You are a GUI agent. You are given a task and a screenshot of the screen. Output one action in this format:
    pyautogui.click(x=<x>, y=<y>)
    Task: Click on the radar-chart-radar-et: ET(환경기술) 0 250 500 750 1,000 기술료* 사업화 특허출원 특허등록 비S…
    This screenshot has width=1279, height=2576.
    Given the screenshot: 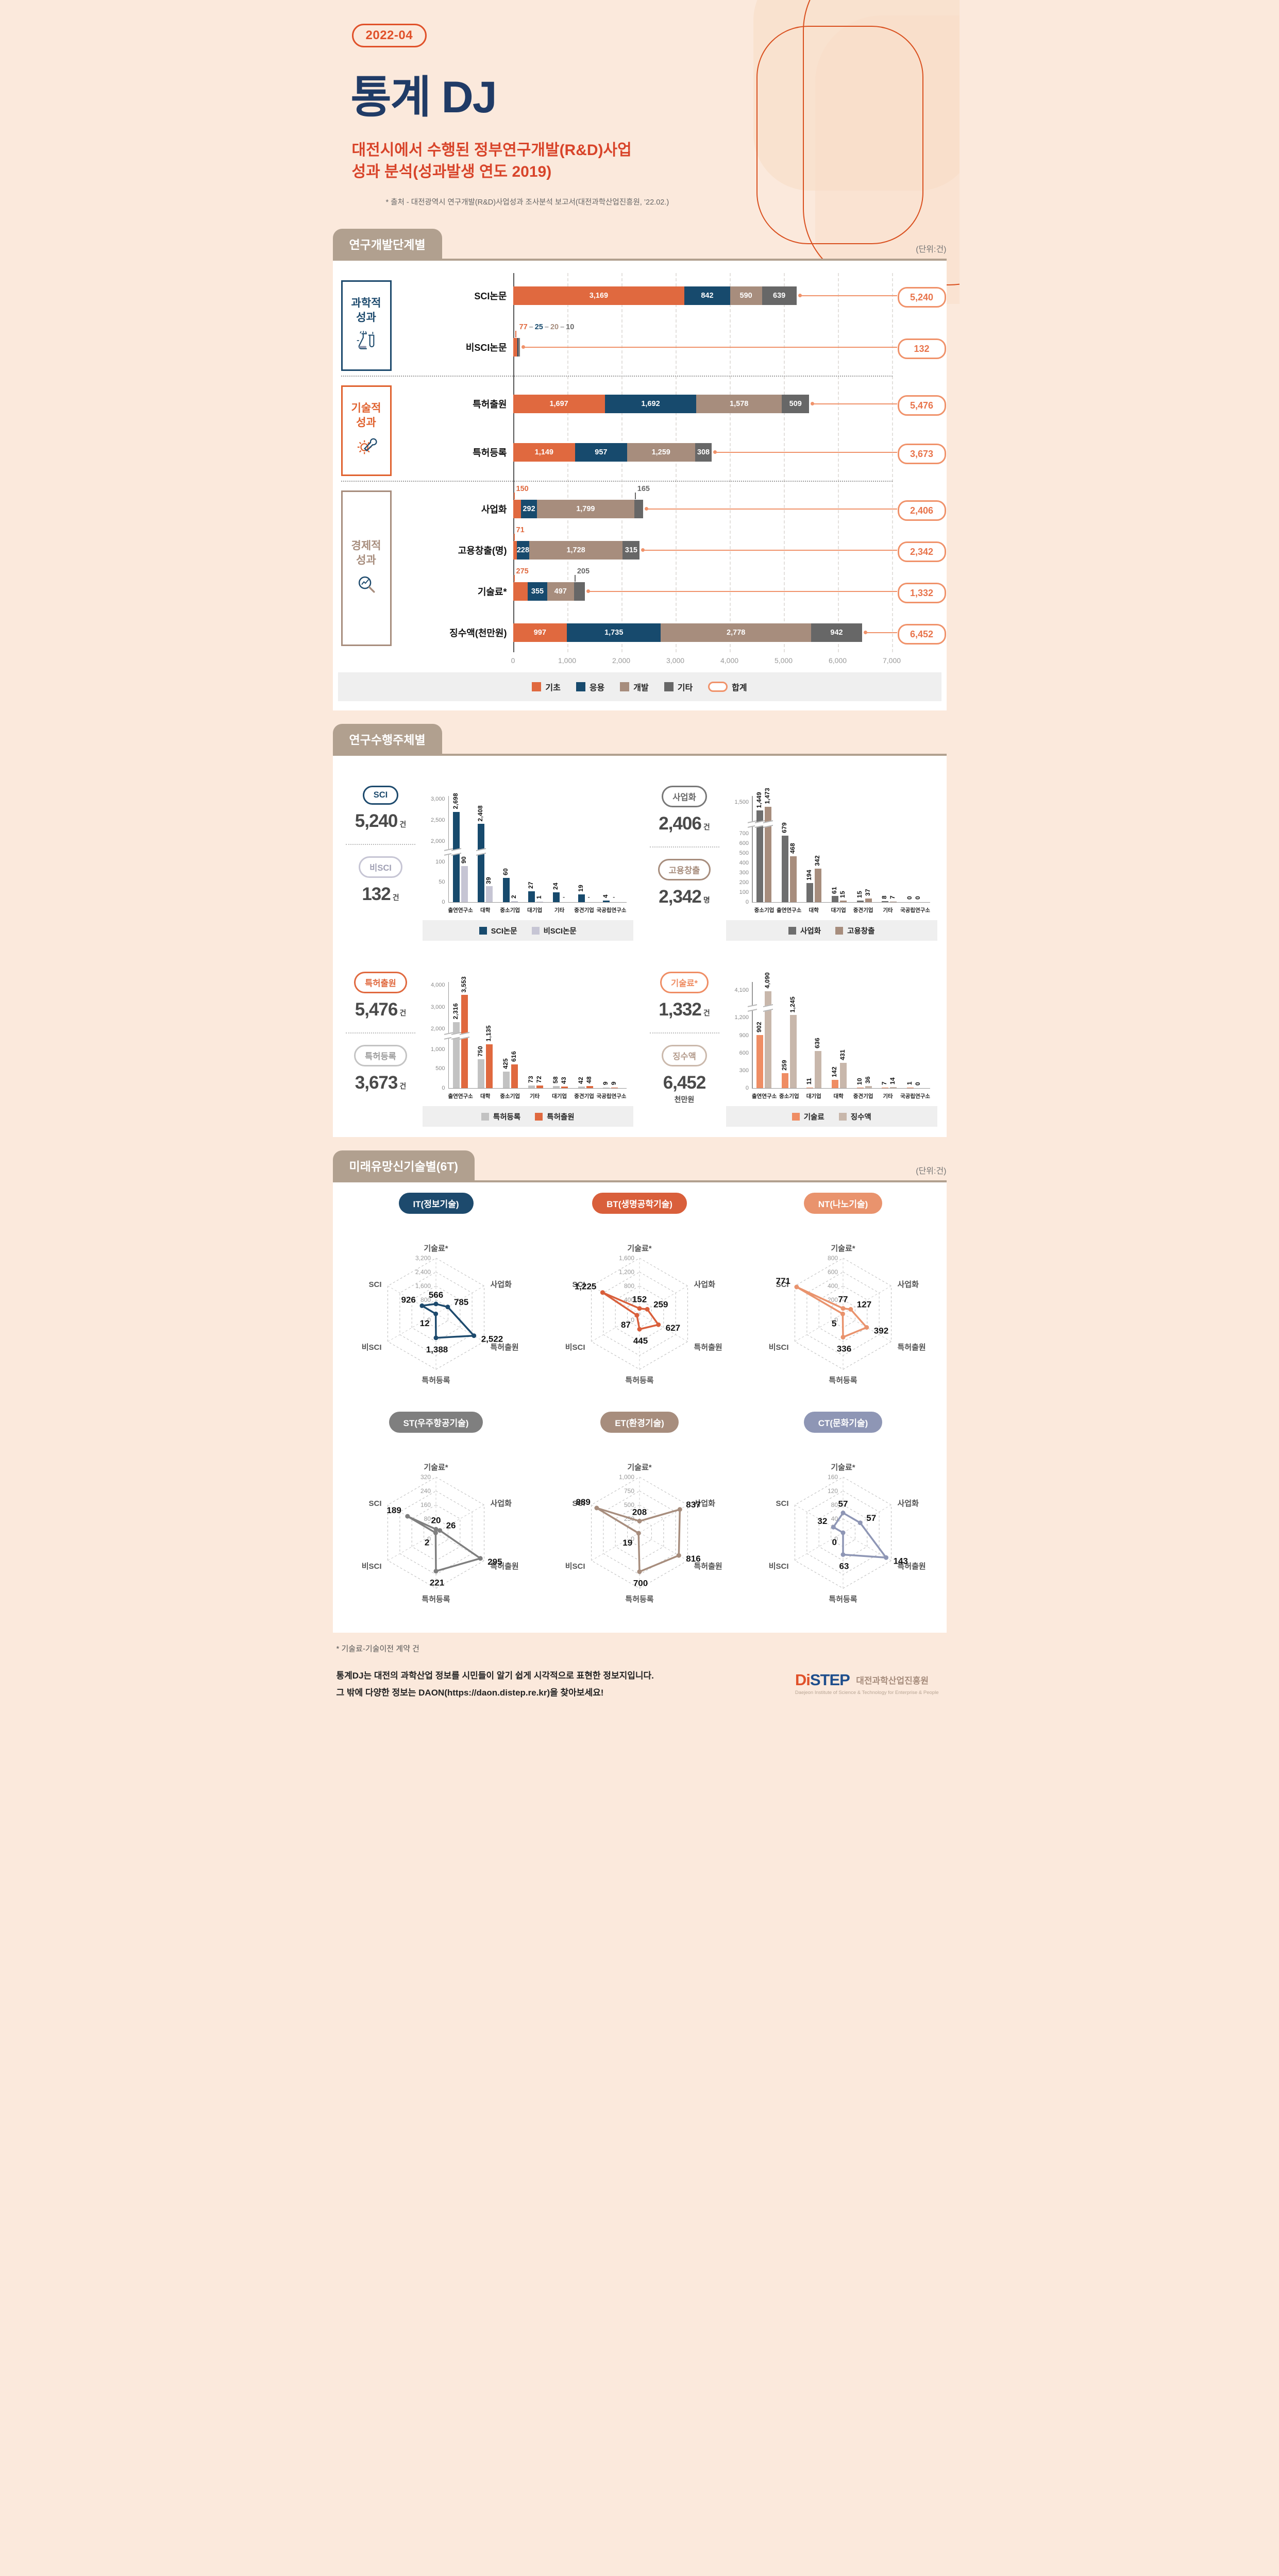 What is the action you would take?
    pyautogui.click(x=639, y=1521)
    